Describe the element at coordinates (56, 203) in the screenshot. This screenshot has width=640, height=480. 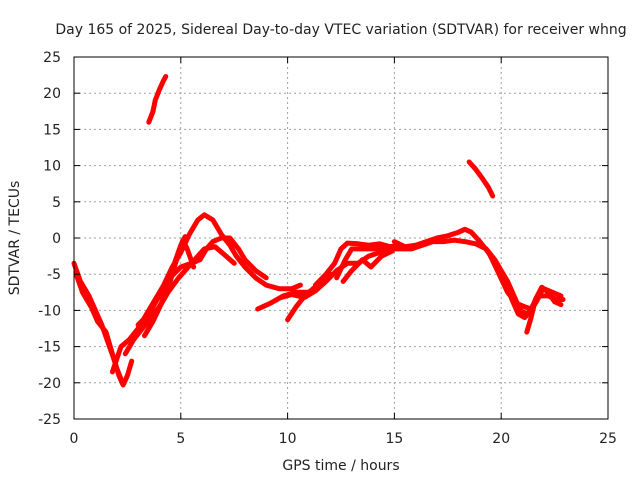
I see `y-tick-label: 5` at that location.